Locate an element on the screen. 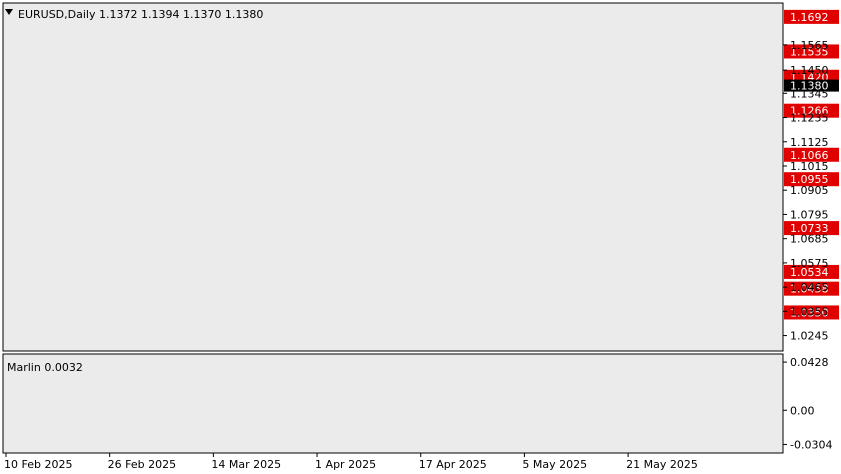 Image resolution: width=841 pixels, height=474 pixels. level-label: 1.1266 is located at coordinates (809, 111).